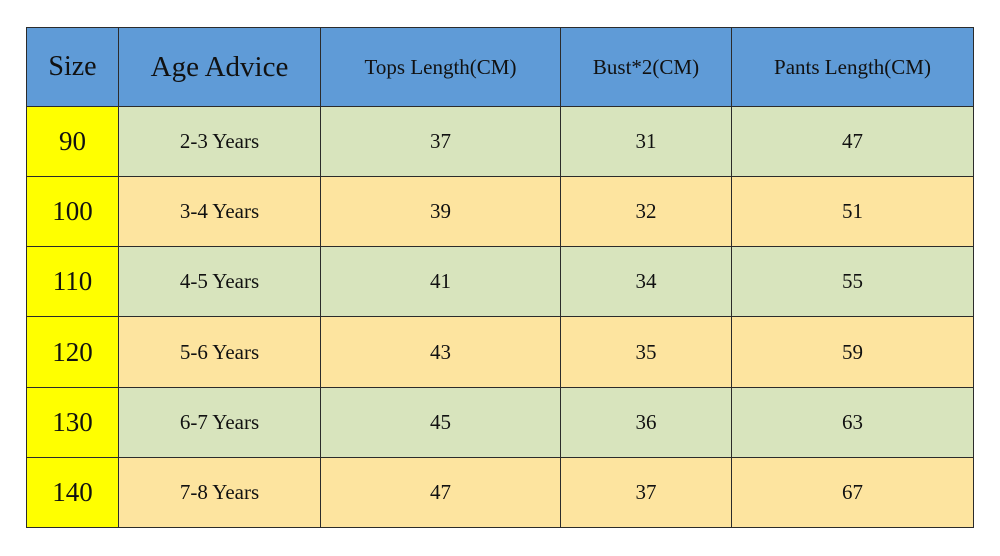 Image resolution: width=1000 pixels, height=556 pixels. I want to click on header-cell: Size, so click(72, 67).